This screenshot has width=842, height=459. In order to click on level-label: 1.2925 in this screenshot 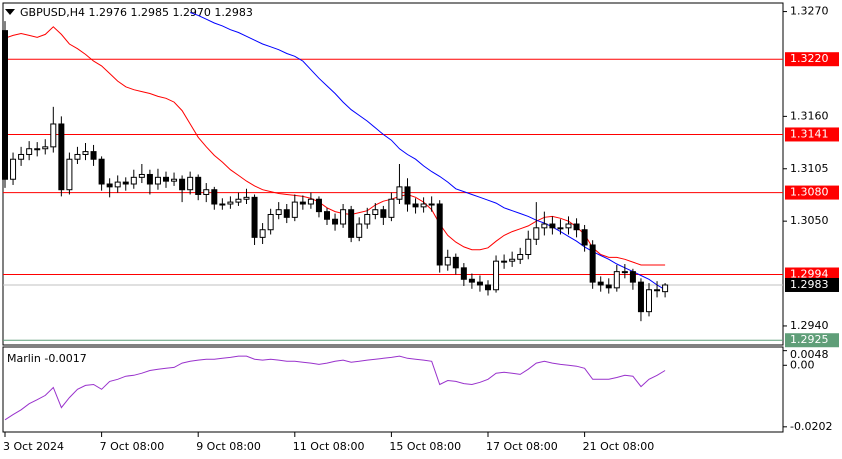, I will do `click(809, 339)`.